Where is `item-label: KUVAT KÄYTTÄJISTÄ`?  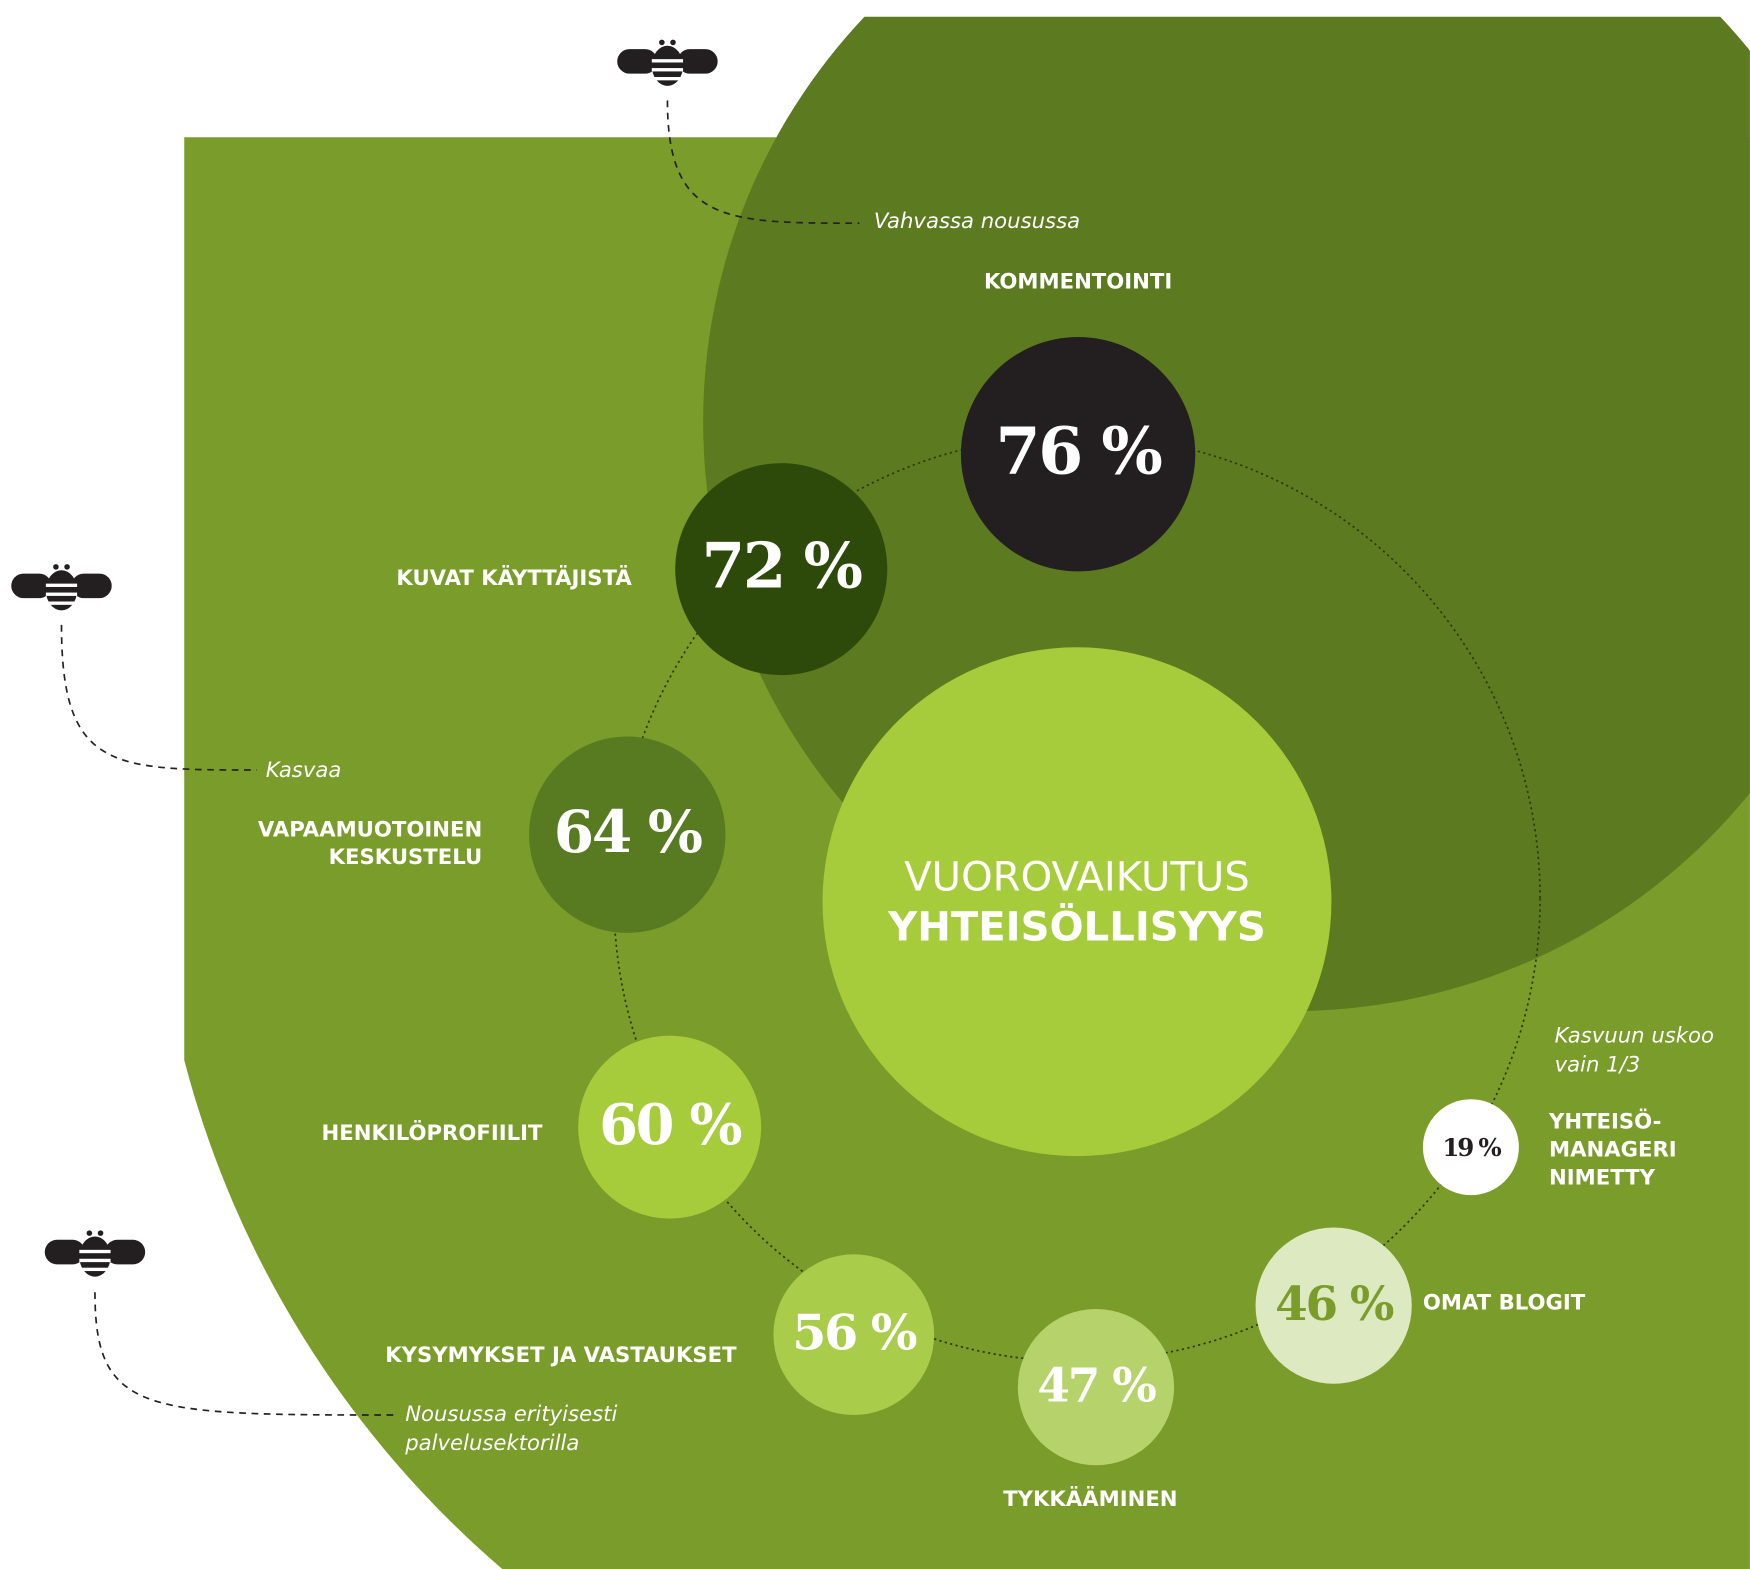 item-label: KUVAT KÄYTTÄJISTÄ is located at coordinates (514, 577).